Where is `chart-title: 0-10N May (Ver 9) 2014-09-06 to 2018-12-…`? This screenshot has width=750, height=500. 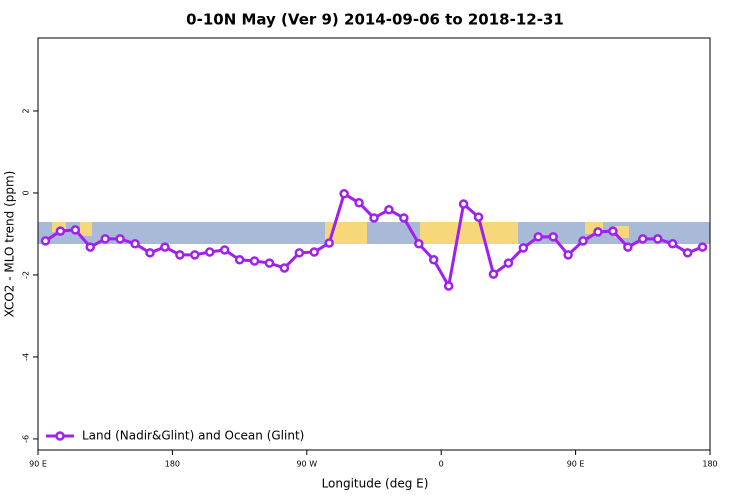
chart-title: 0-10N May (Ver 9) 2014-09-06 to 2018-12-… is located at coordinates (375, 20).